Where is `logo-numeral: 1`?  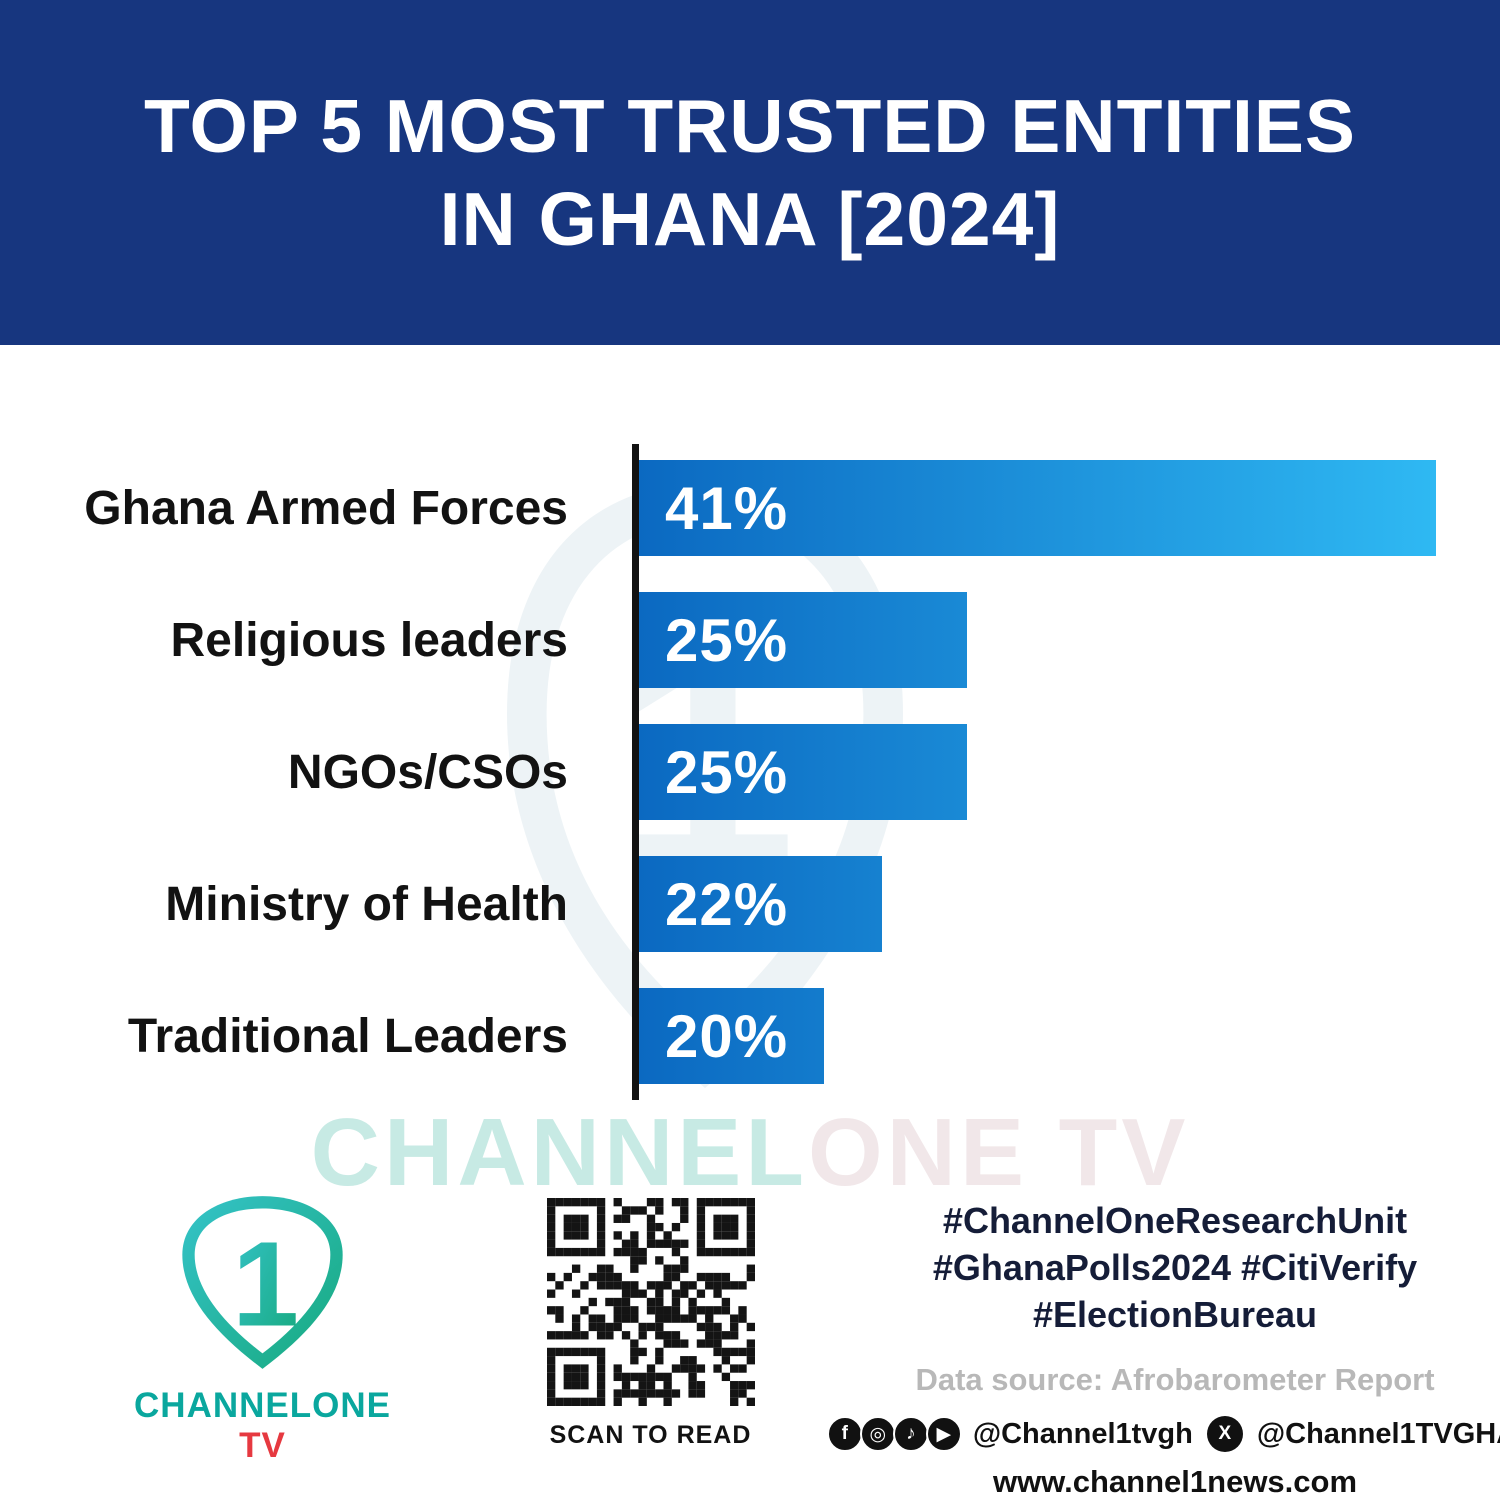
logo-numeral: 1 is located at coordinates (265, 1285).